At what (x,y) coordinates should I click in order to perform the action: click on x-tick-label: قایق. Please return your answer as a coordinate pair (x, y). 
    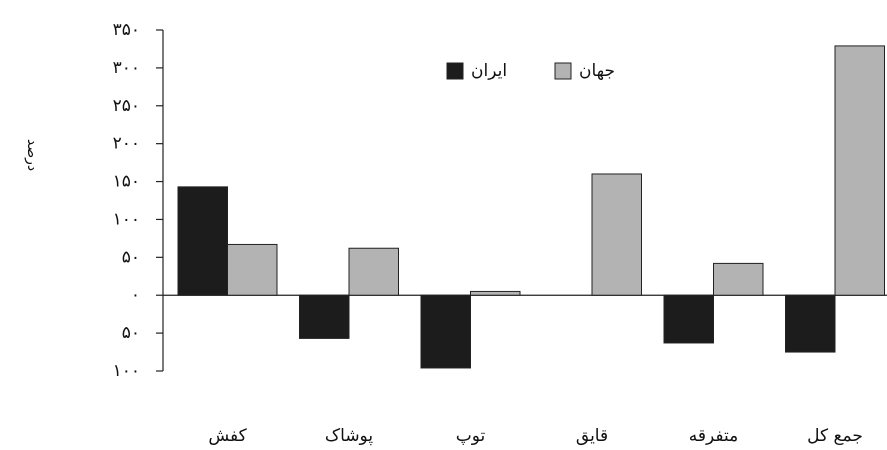
    Looking at the image, I should click on (592, 436).